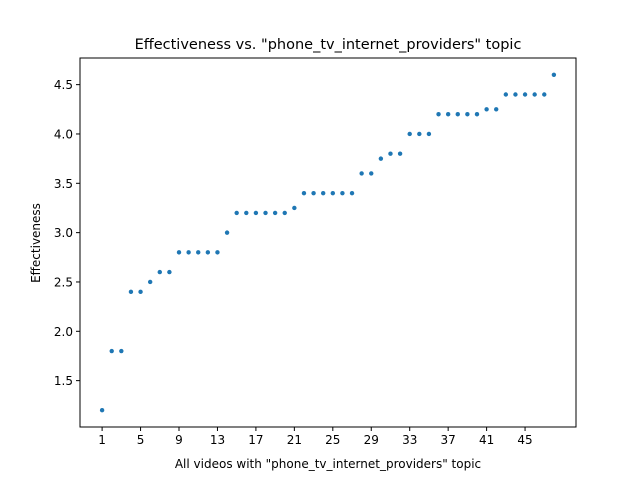  I want to click on y-tick-label: 3.5, so click(63, 184).